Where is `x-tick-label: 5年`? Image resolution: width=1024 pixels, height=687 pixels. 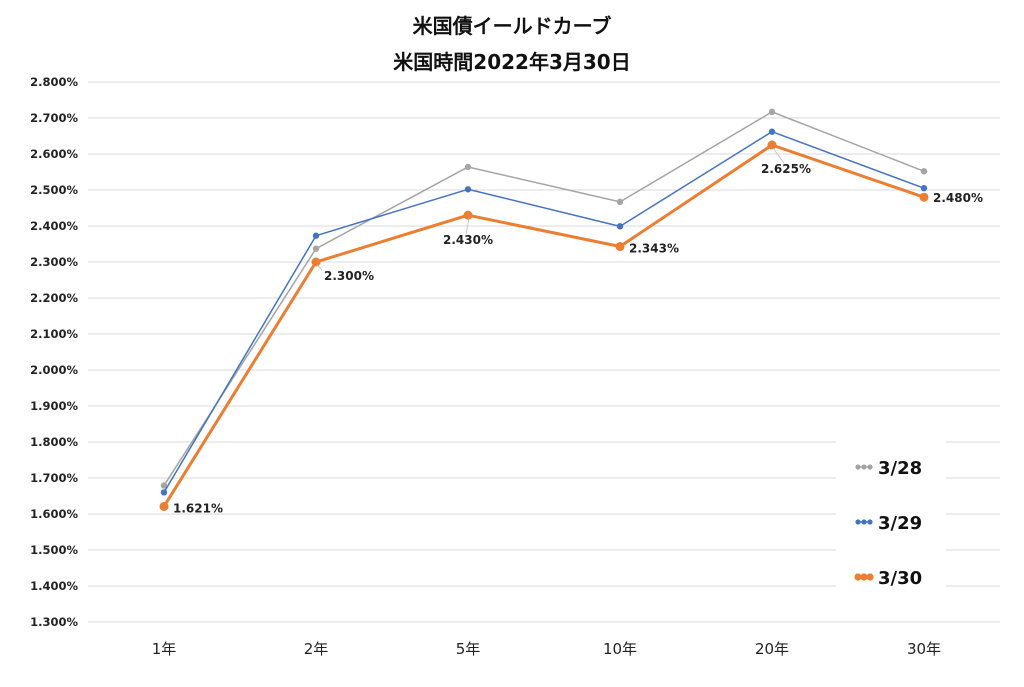
x-tick-label: 5年 is located at coordinates (468, 649).